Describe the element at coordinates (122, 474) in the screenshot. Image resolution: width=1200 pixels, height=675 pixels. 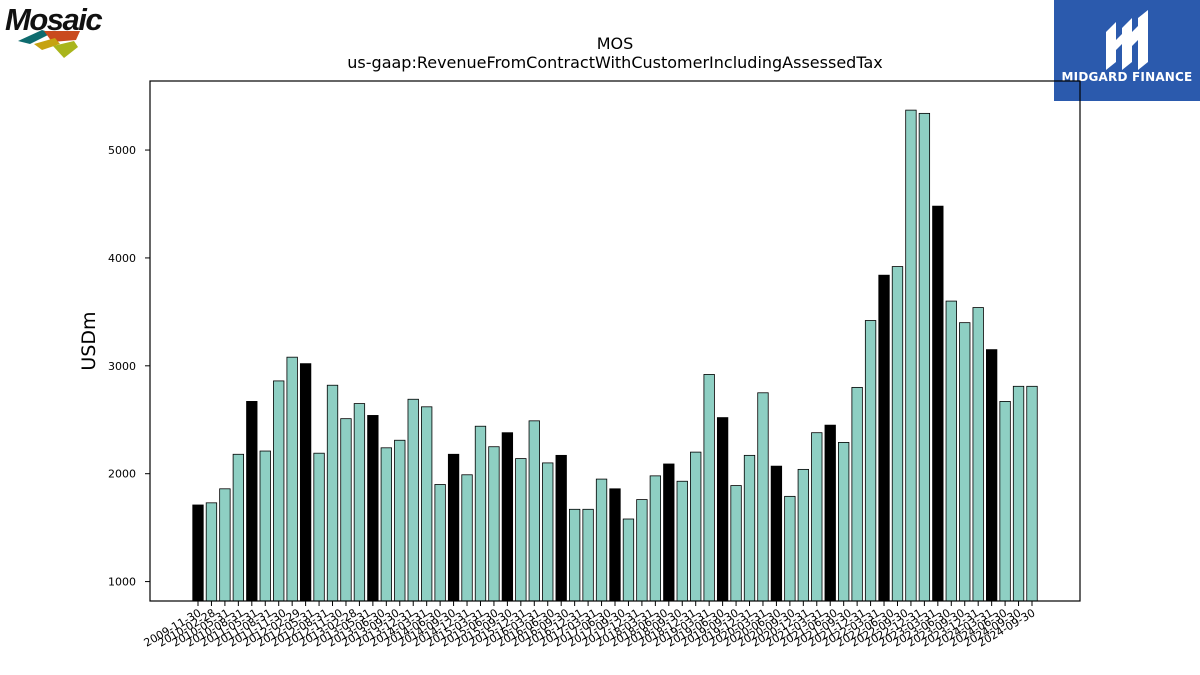
I see `y-tick-label: 2000` at that location.